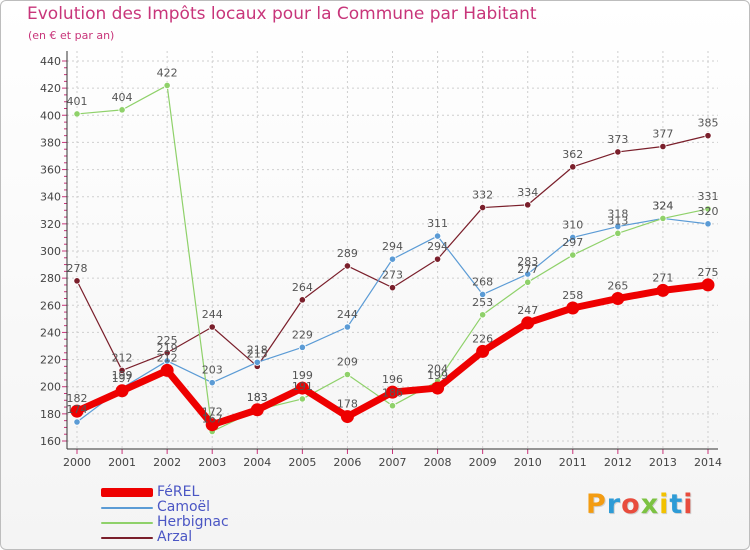  I want to click on proxiti-logo: Proxiti, so click(640, 504).